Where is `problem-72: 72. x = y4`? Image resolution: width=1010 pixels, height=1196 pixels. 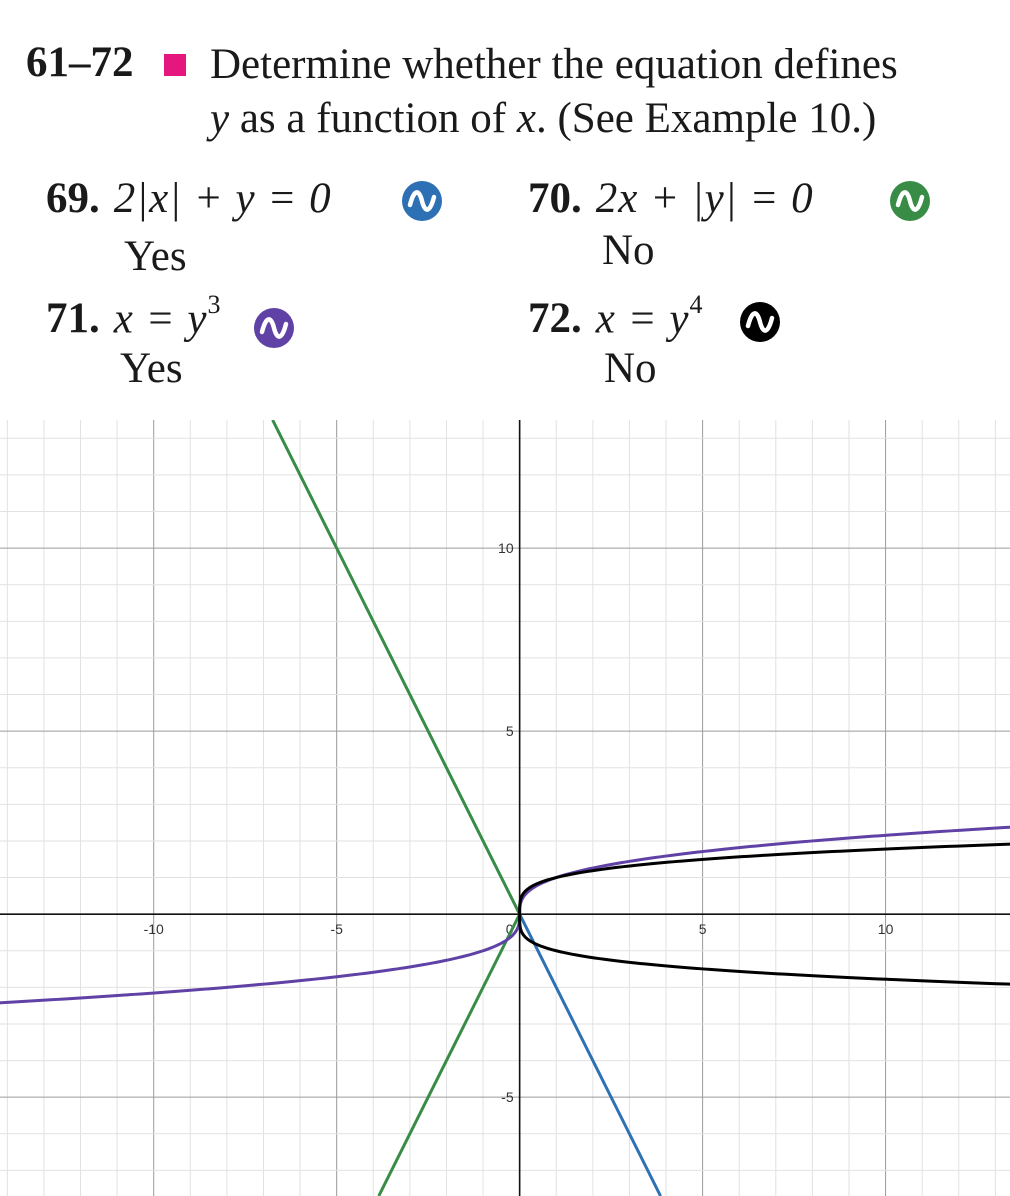
problem-72: 72. x = y4 is located at coordinates (615, 316).